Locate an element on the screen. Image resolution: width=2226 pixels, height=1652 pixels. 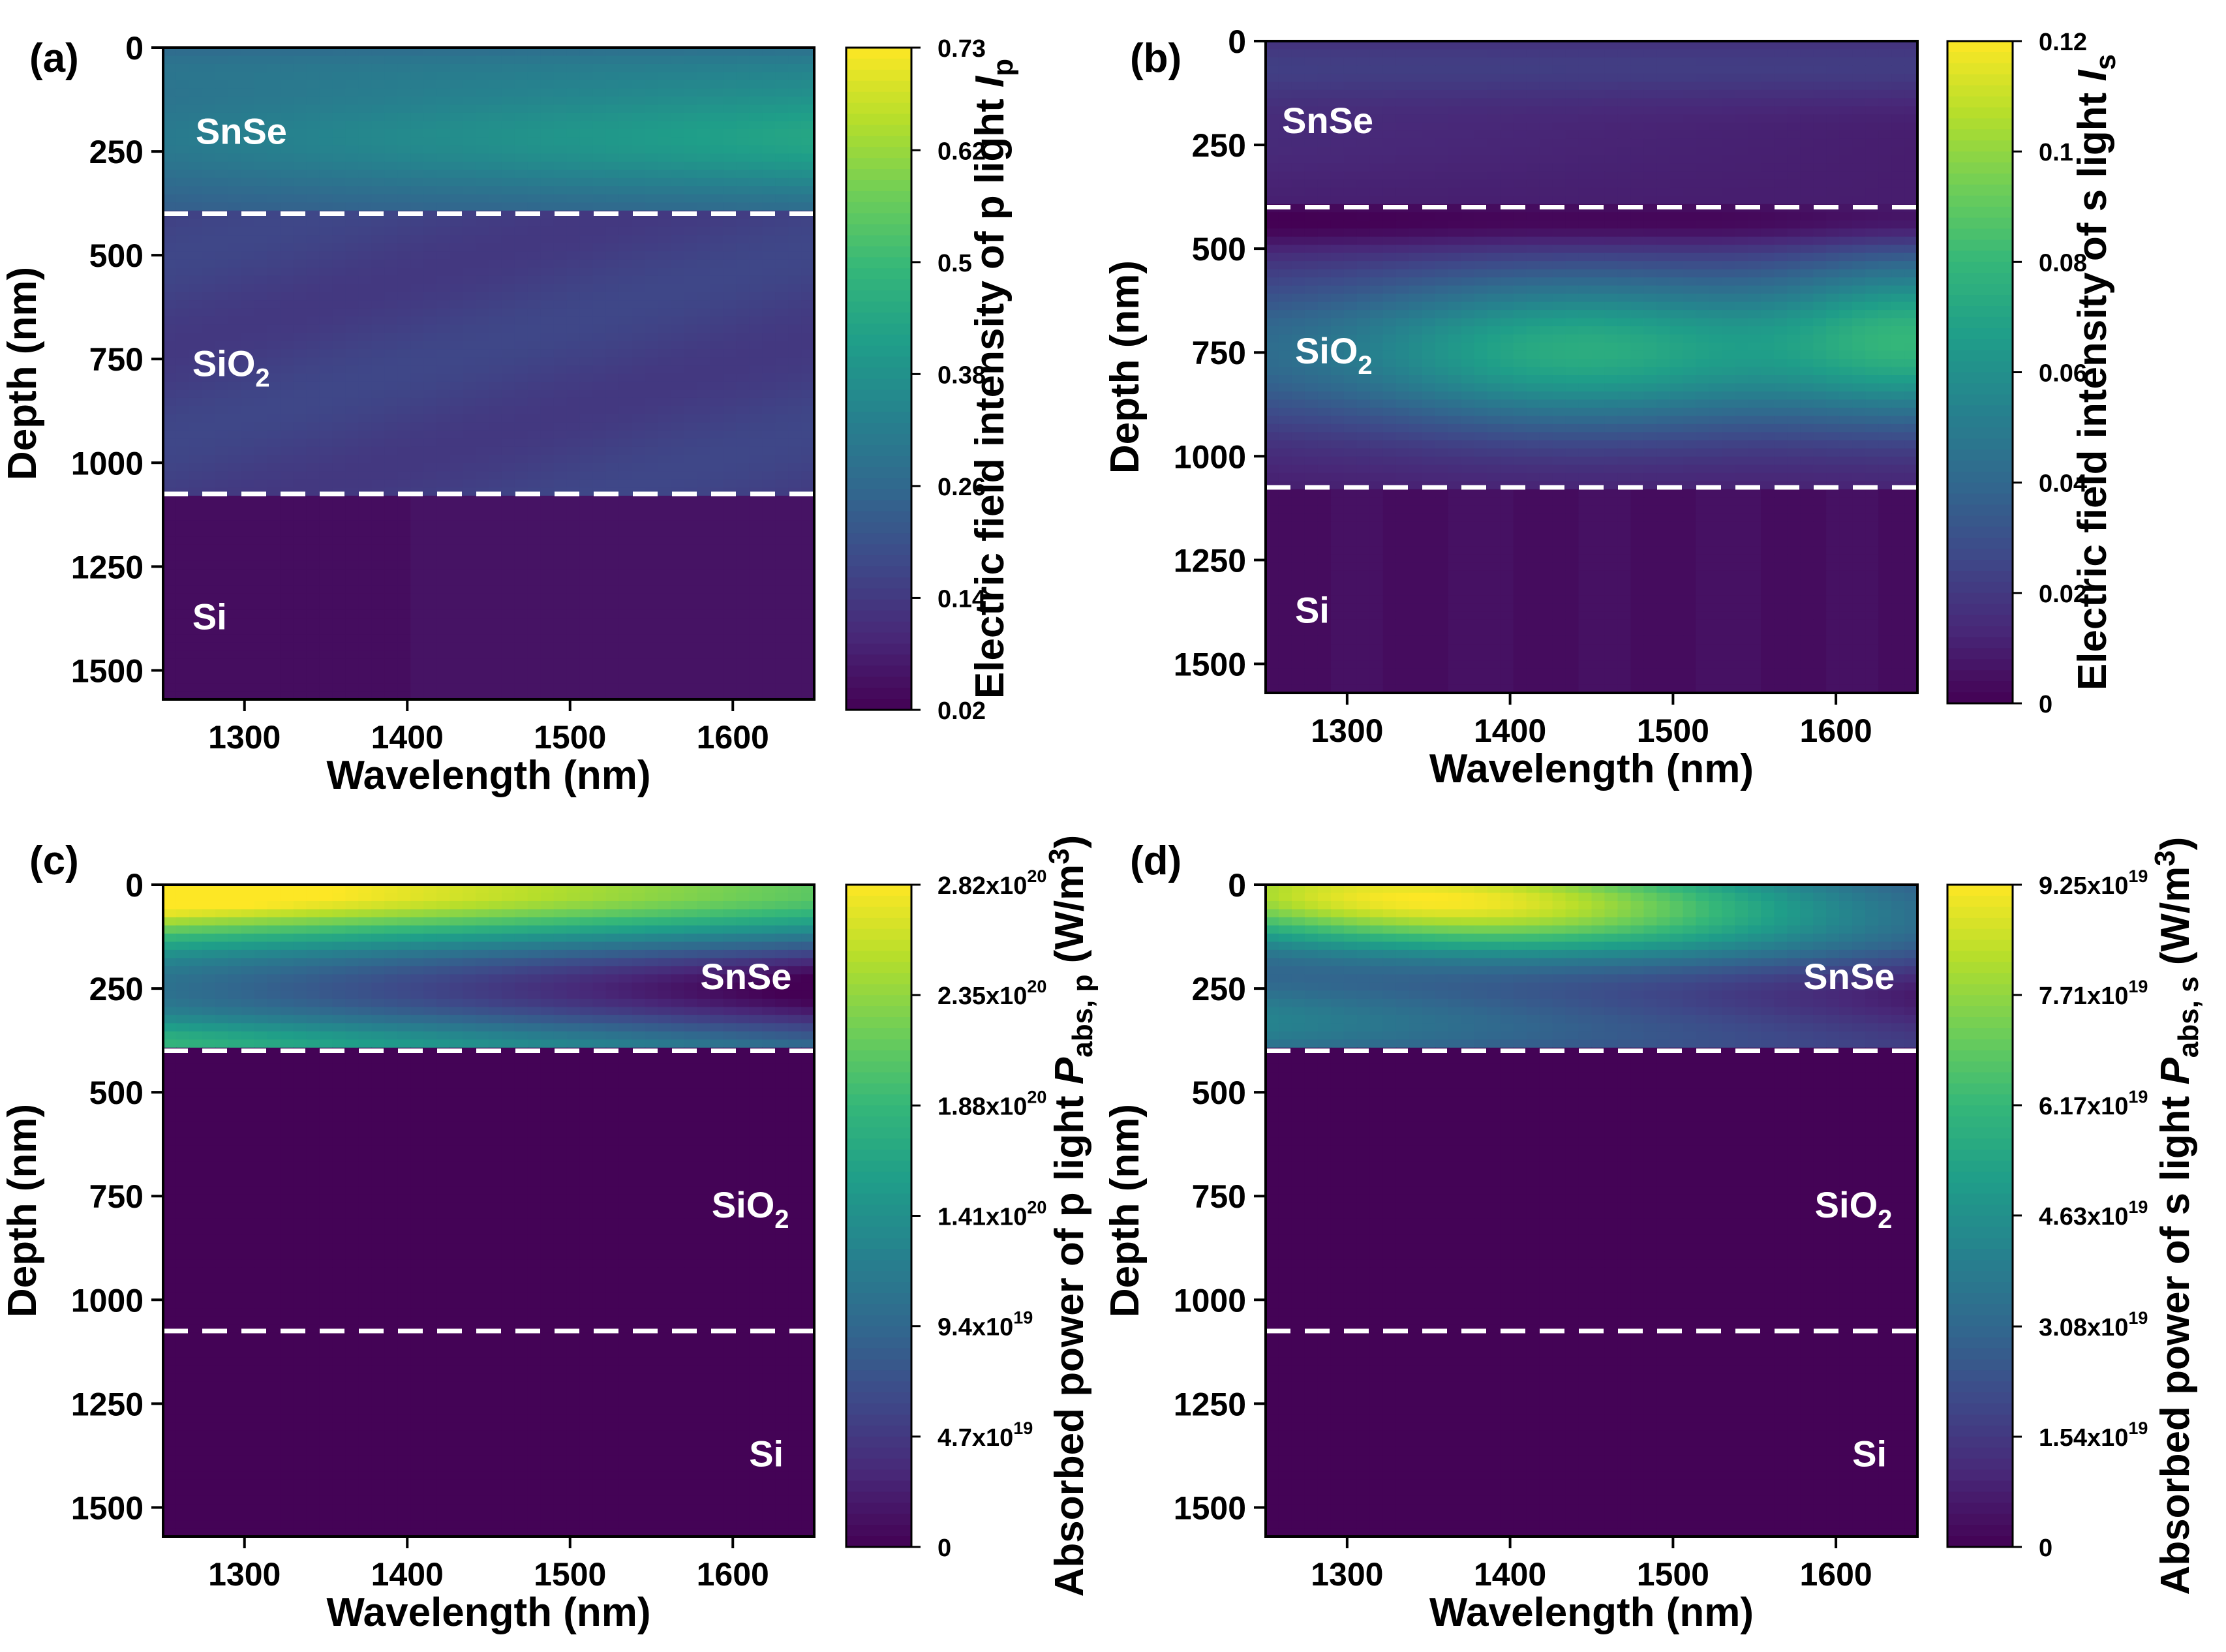
colorbar-label-main: Electric field intensity of p light is located at coordinates (990, 393).